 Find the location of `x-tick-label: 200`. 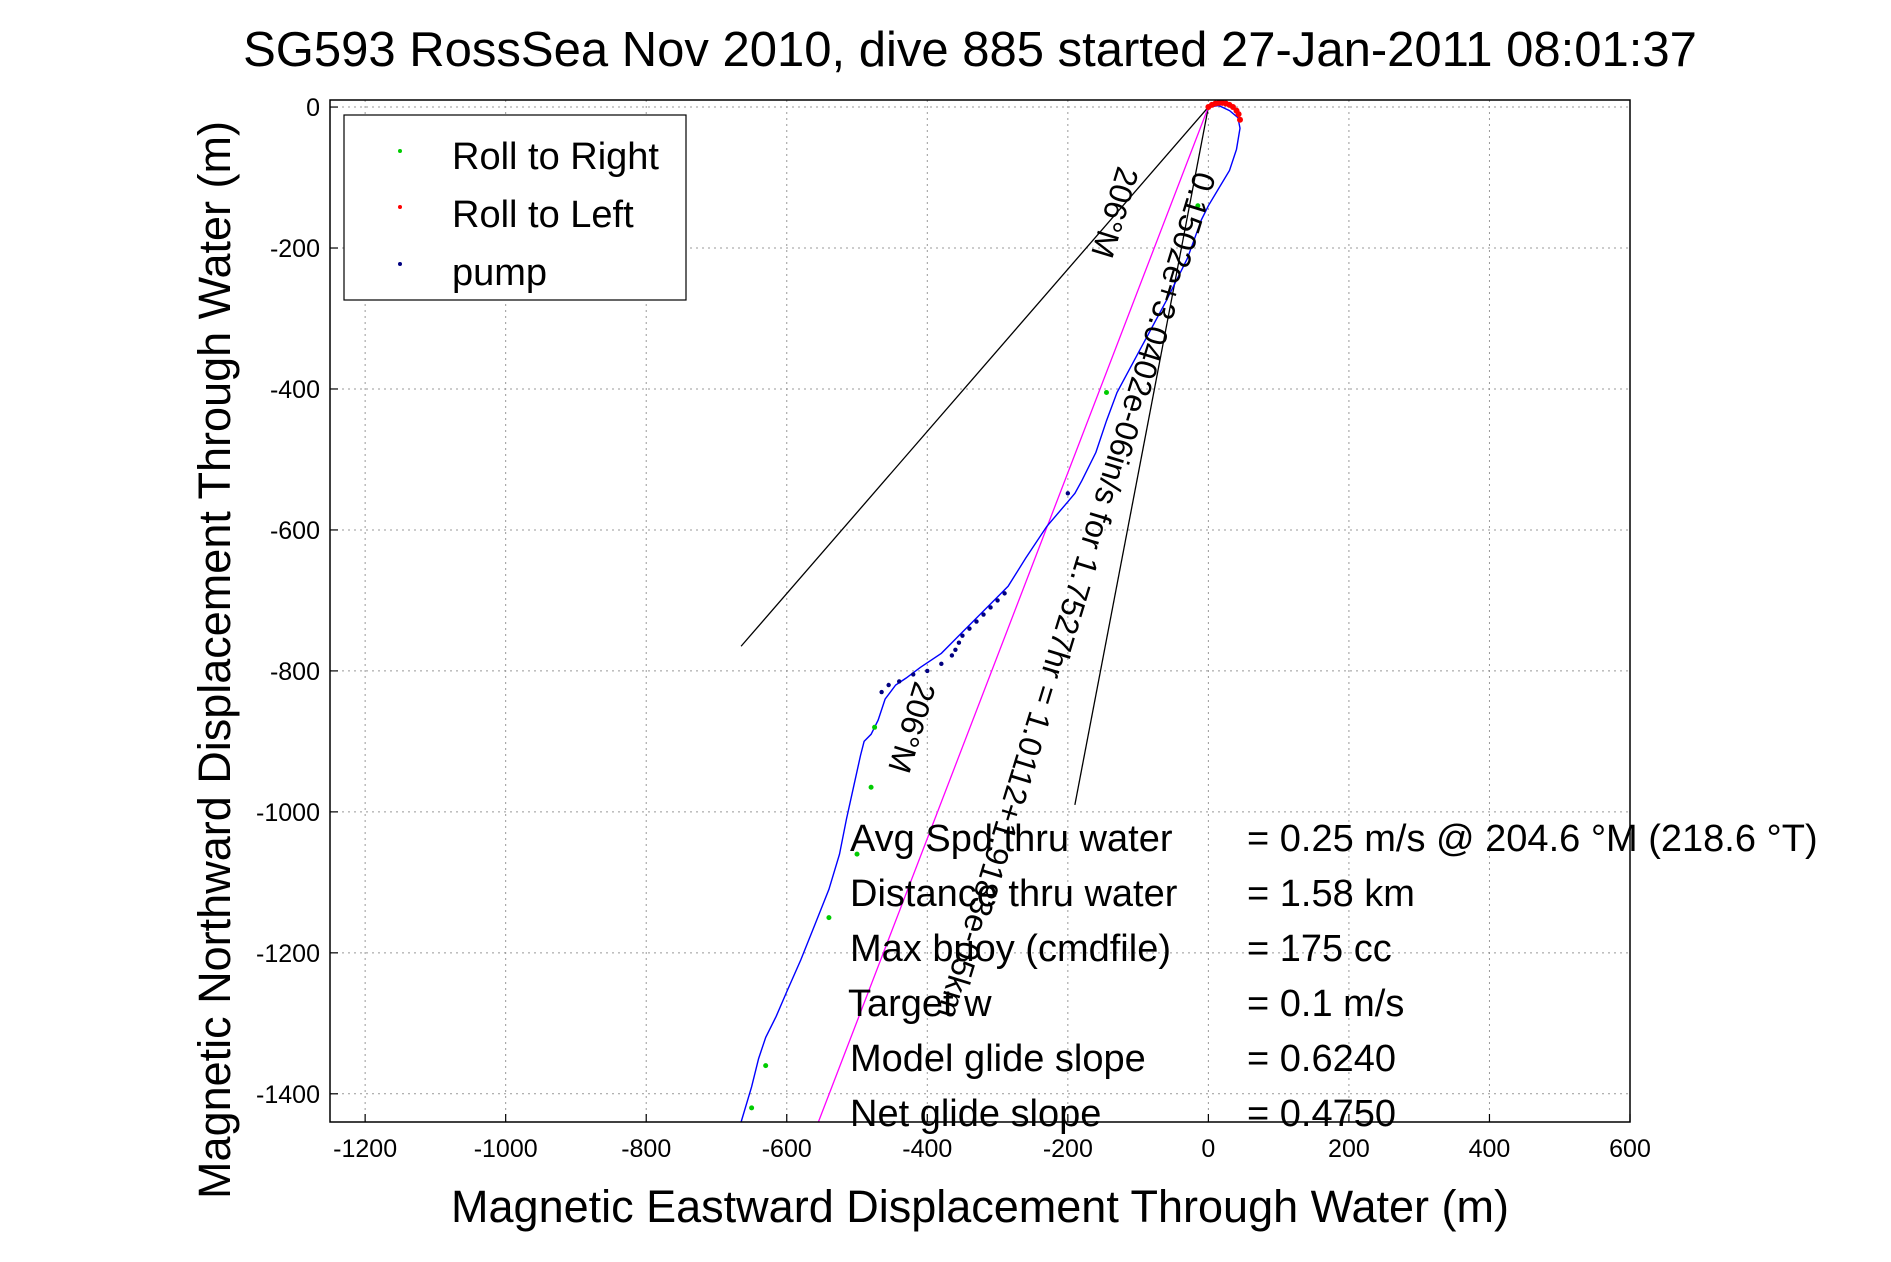

x-tick-label: 200 is located at coordinates (1349, 1149).